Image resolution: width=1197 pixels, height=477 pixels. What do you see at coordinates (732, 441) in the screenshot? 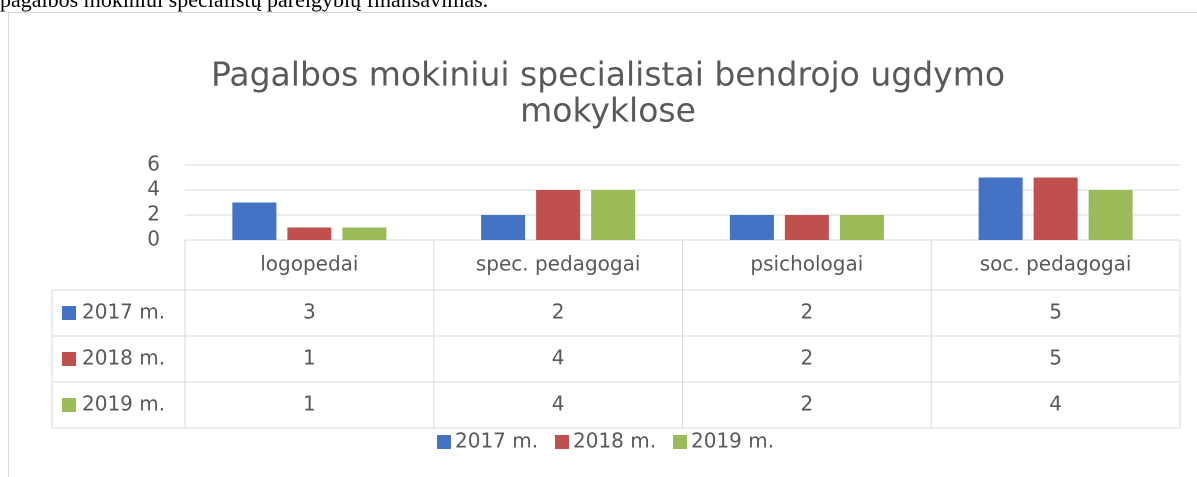
I see `legend-label: 2019 m.` at bounding box center [732, 441].